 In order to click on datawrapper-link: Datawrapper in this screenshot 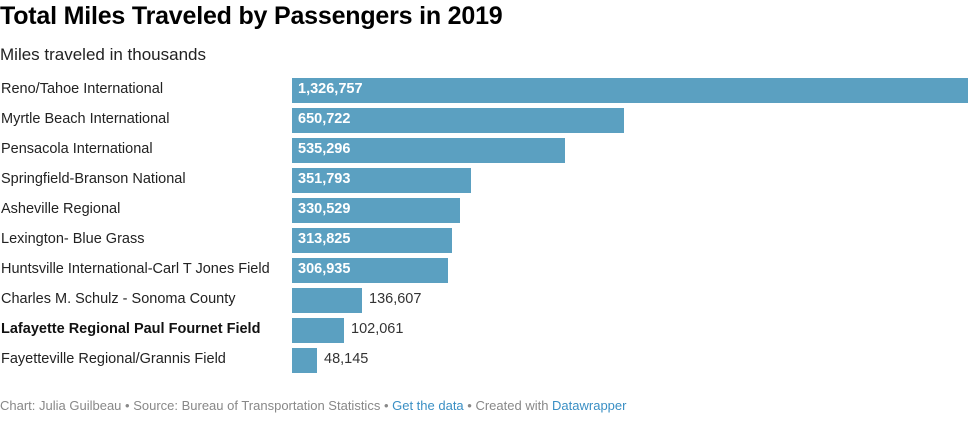, I will do `click(589, 405)`.